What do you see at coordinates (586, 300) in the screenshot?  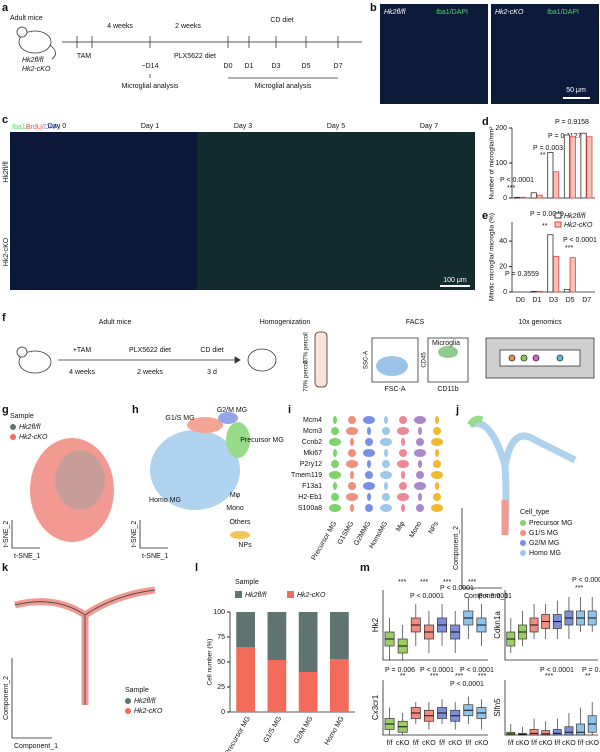 I see `x-tick-label: D7` at bounding box center [586, 300].